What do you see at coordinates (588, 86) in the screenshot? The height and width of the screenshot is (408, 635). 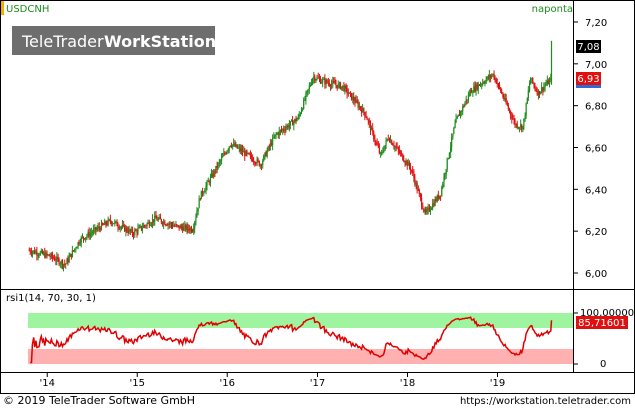 I see `last-close-underline` at bounding box center [588, 86].